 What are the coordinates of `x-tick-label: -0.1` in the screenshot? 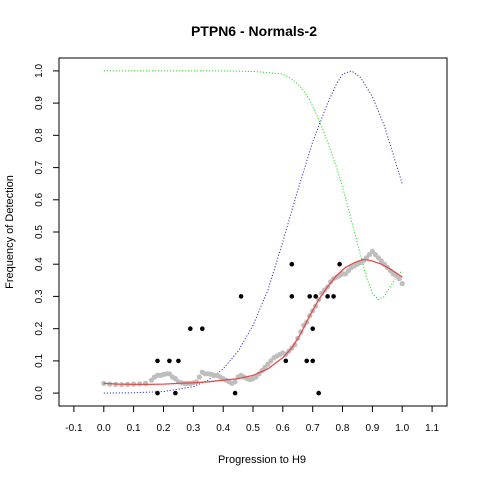 It's located at (74, 428).